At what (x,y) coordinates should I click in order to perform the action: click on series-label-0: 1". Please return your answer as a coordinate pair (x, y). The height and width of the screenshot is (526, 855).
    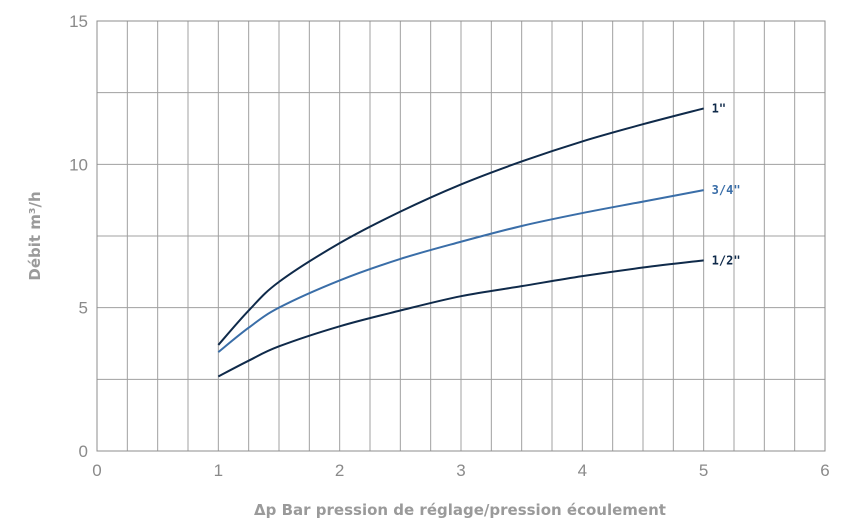
    Looking at the image, I should click on (719, 108).